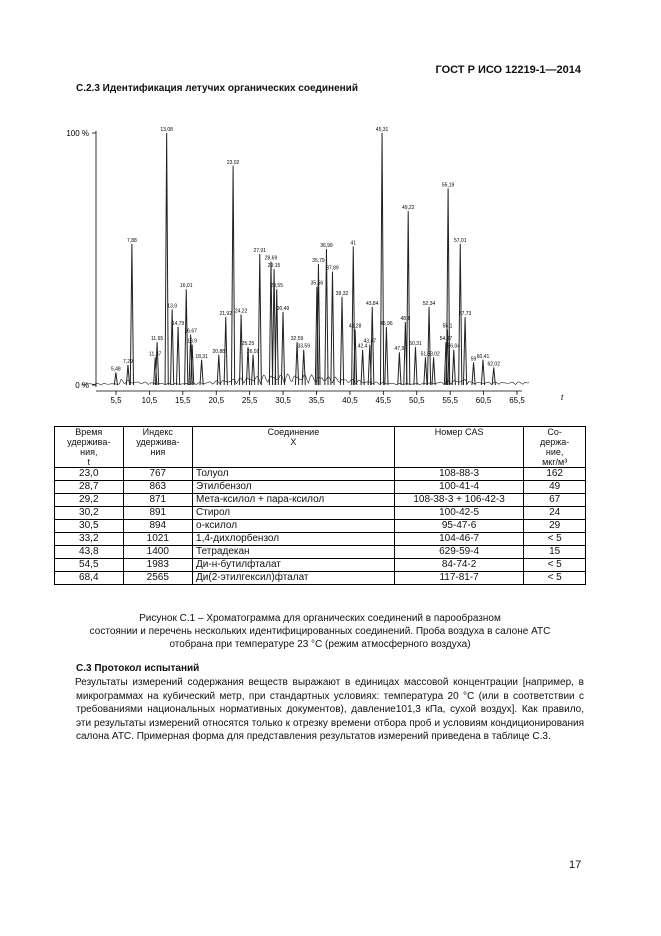 The image size is (661, 936). Describe the element at coordinates (89, 474) in the screenshot. I see `table-cell: 23,0` at that location.